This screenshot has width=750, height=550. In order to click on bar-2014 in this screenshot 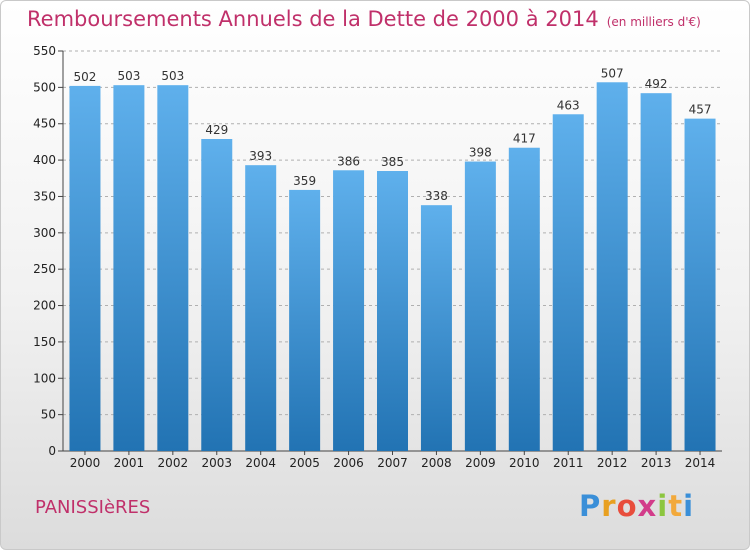, I will do `click(700, 285)`.